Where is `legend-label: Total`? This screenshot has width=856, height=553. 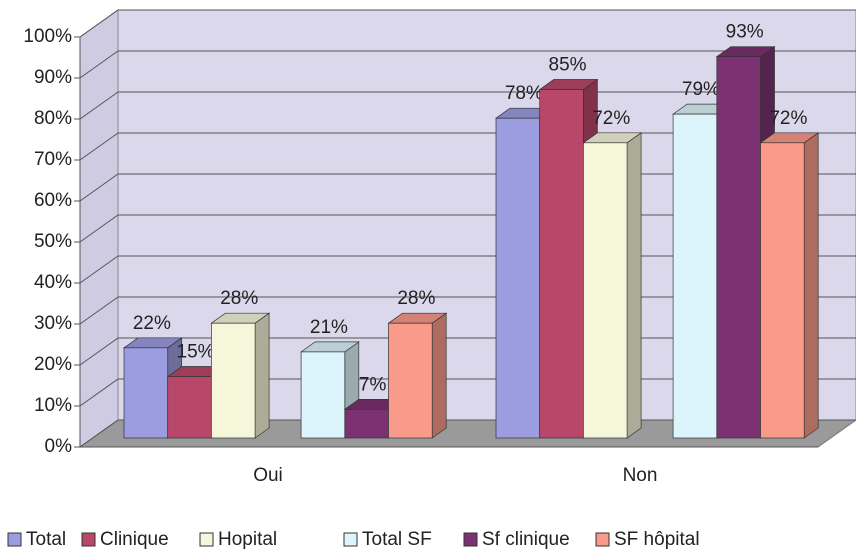 legend-label: Total is located at coordinates (46, 539).